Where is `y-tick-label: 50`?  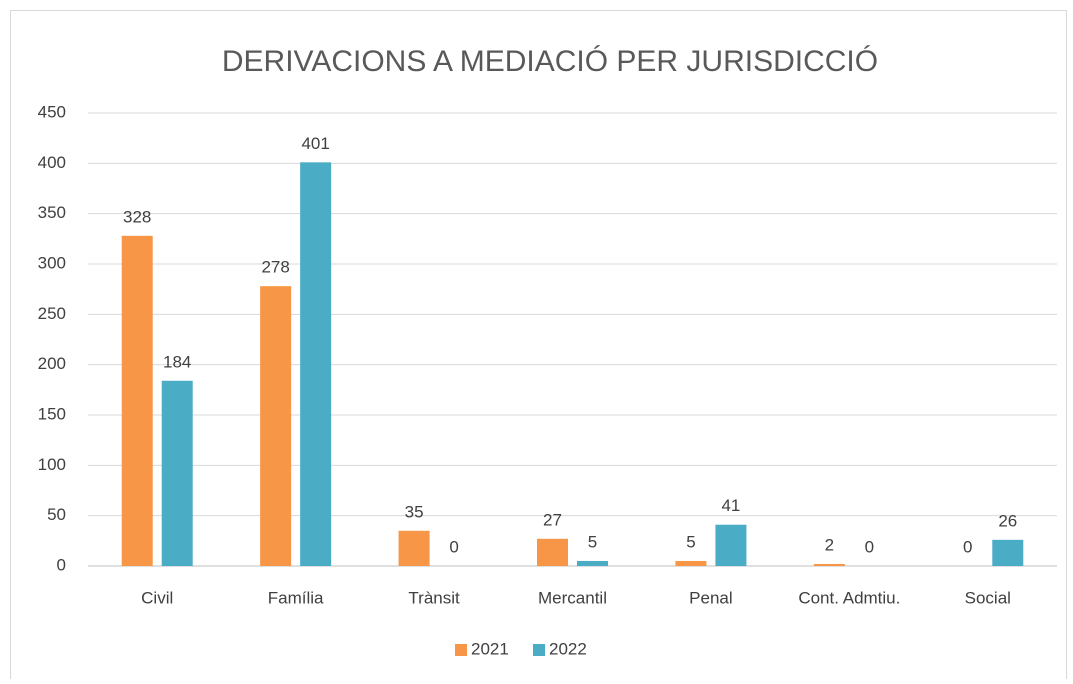 y-tick-label: 50 is located at coordinates (56, 514).